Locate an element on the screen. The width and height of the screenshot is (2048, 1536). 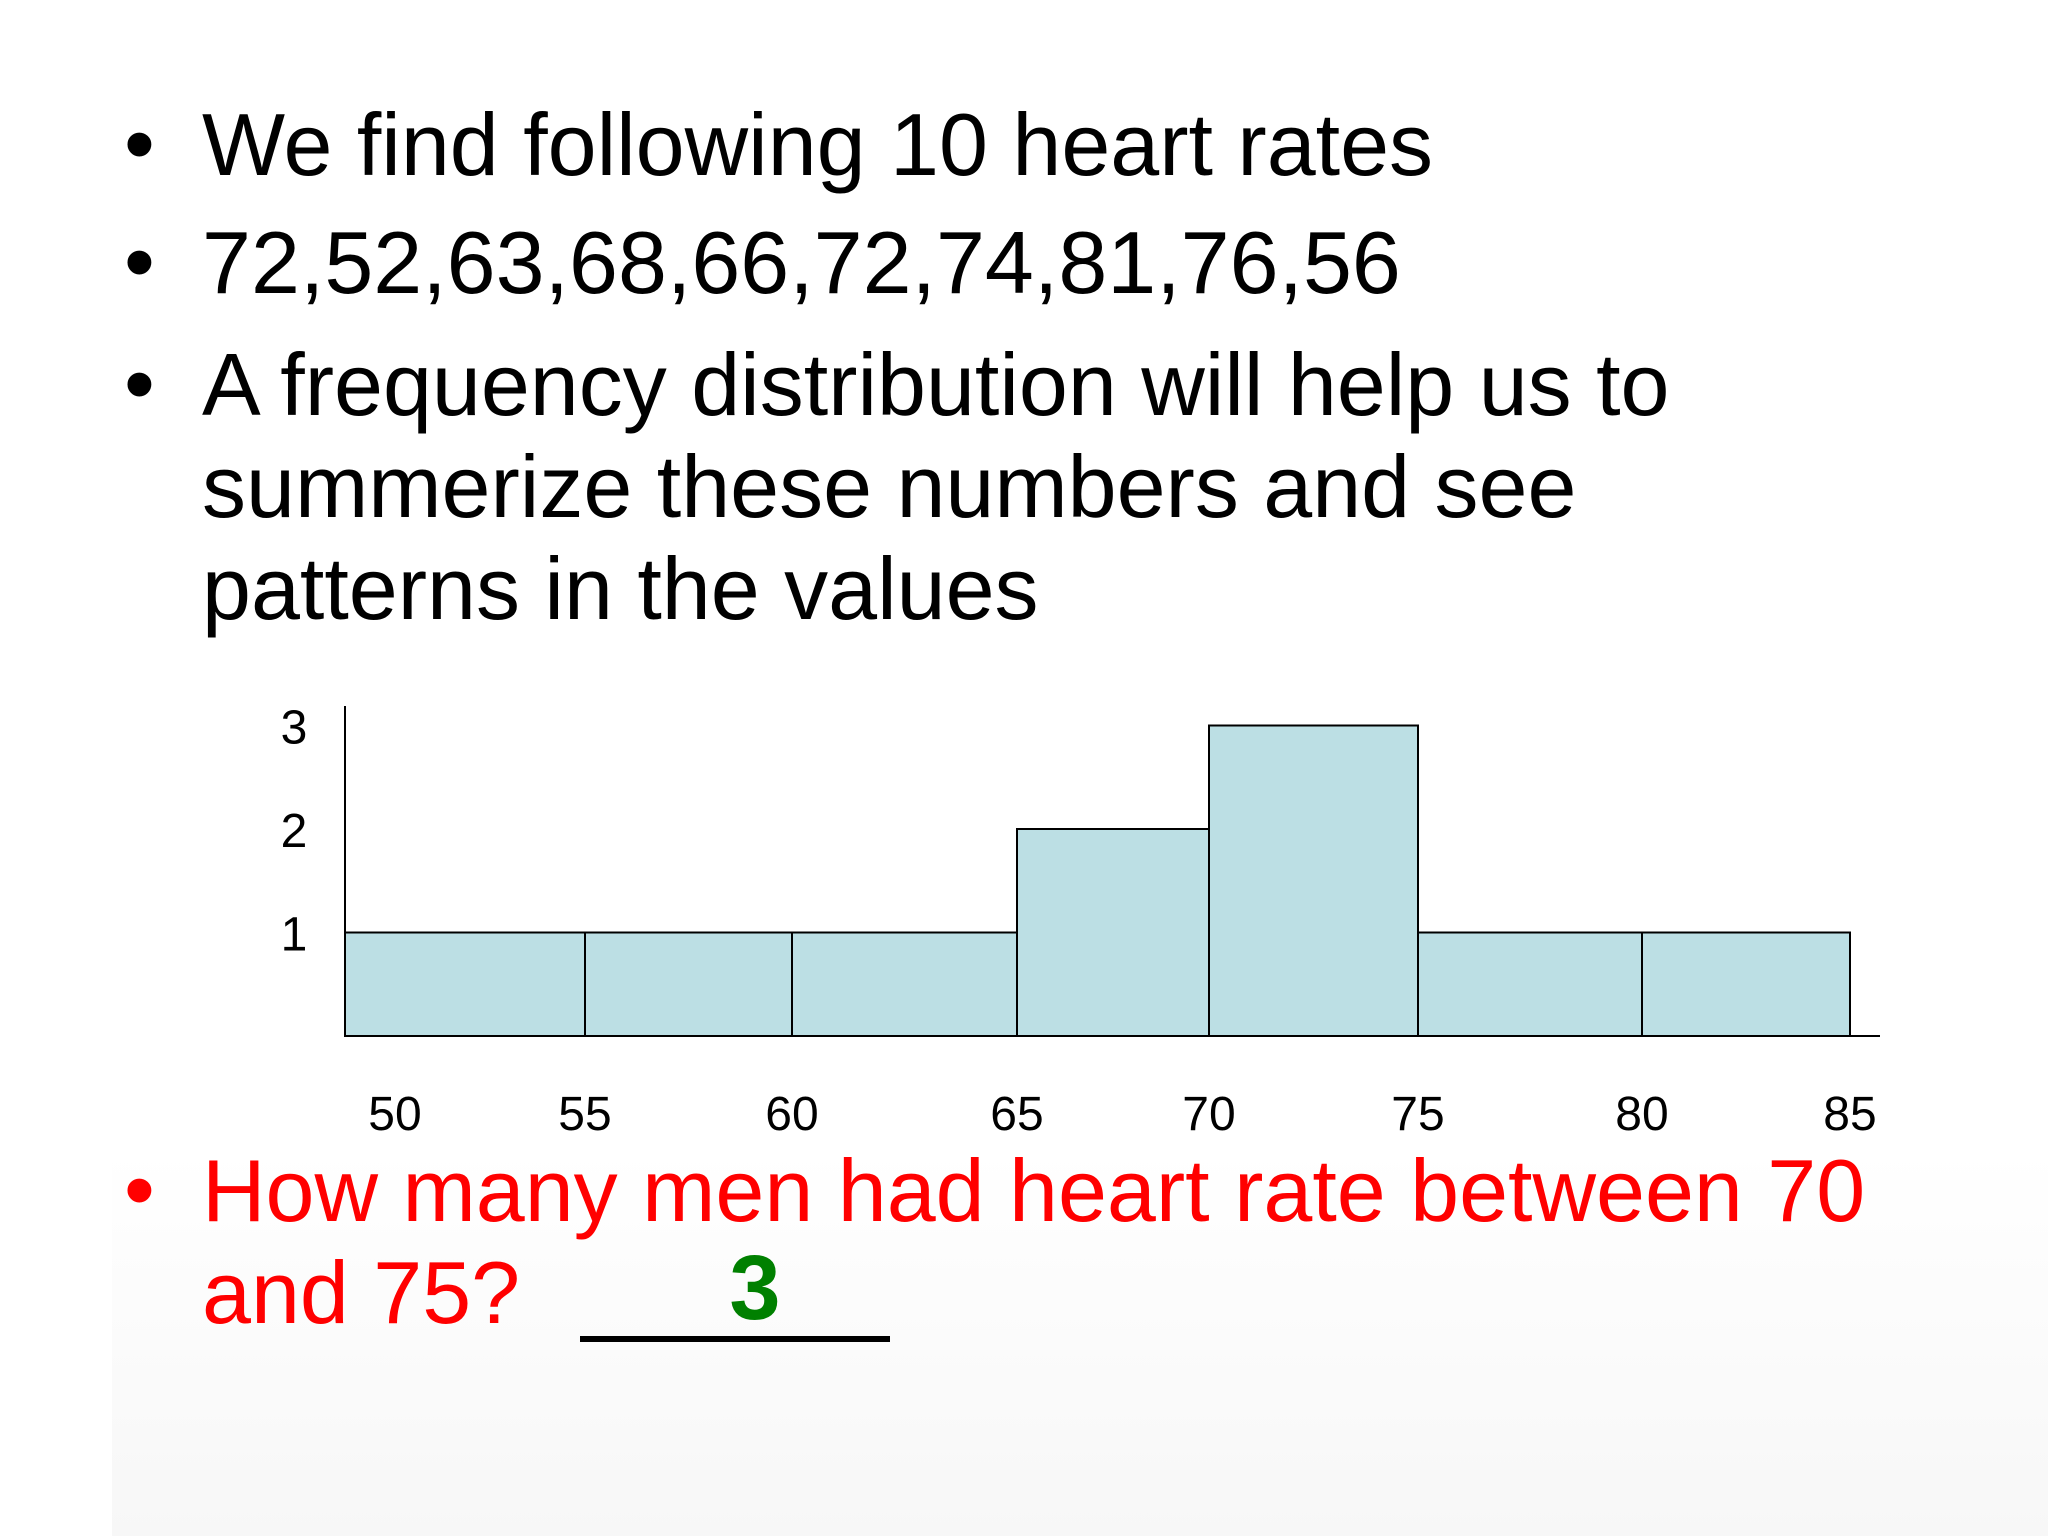
bullet-text-line: 72,52,63,68,66,72,74,81,76,56 is located at coordinates (801, 262).